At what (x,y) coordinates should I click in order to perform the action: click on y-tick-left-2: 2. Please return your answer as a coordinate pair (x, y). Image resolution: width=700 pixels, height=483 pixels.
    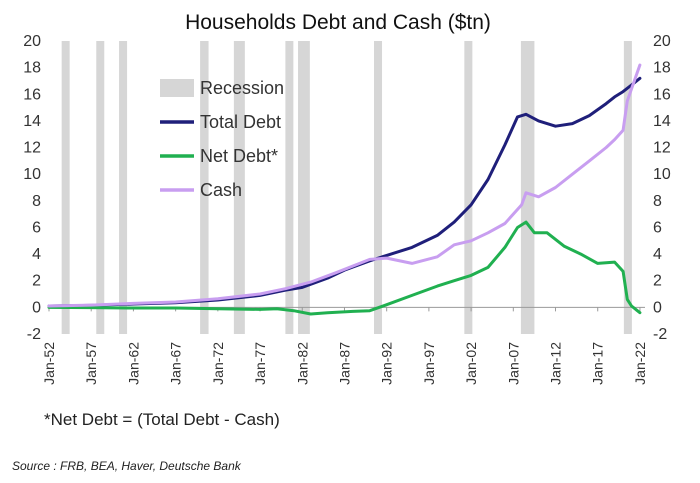
    Looking at the image, I should click on (36, 281).